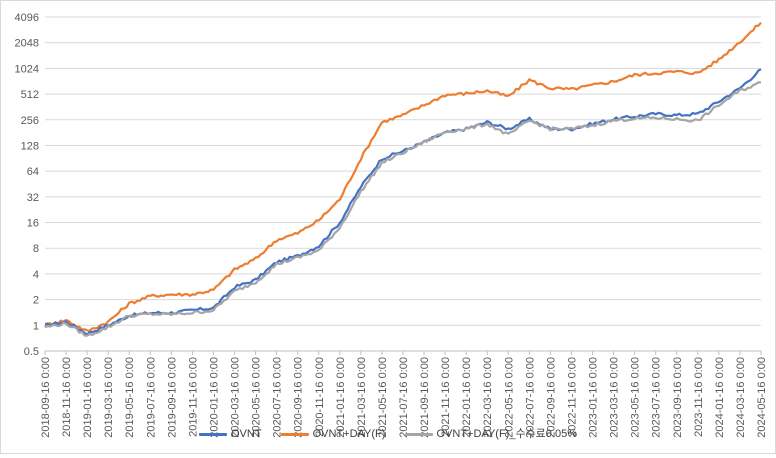 The width and height of the screenshot is (776, 458). I want to click on x-tick-label: 2022-01-16 0:00, so click(467, 397).